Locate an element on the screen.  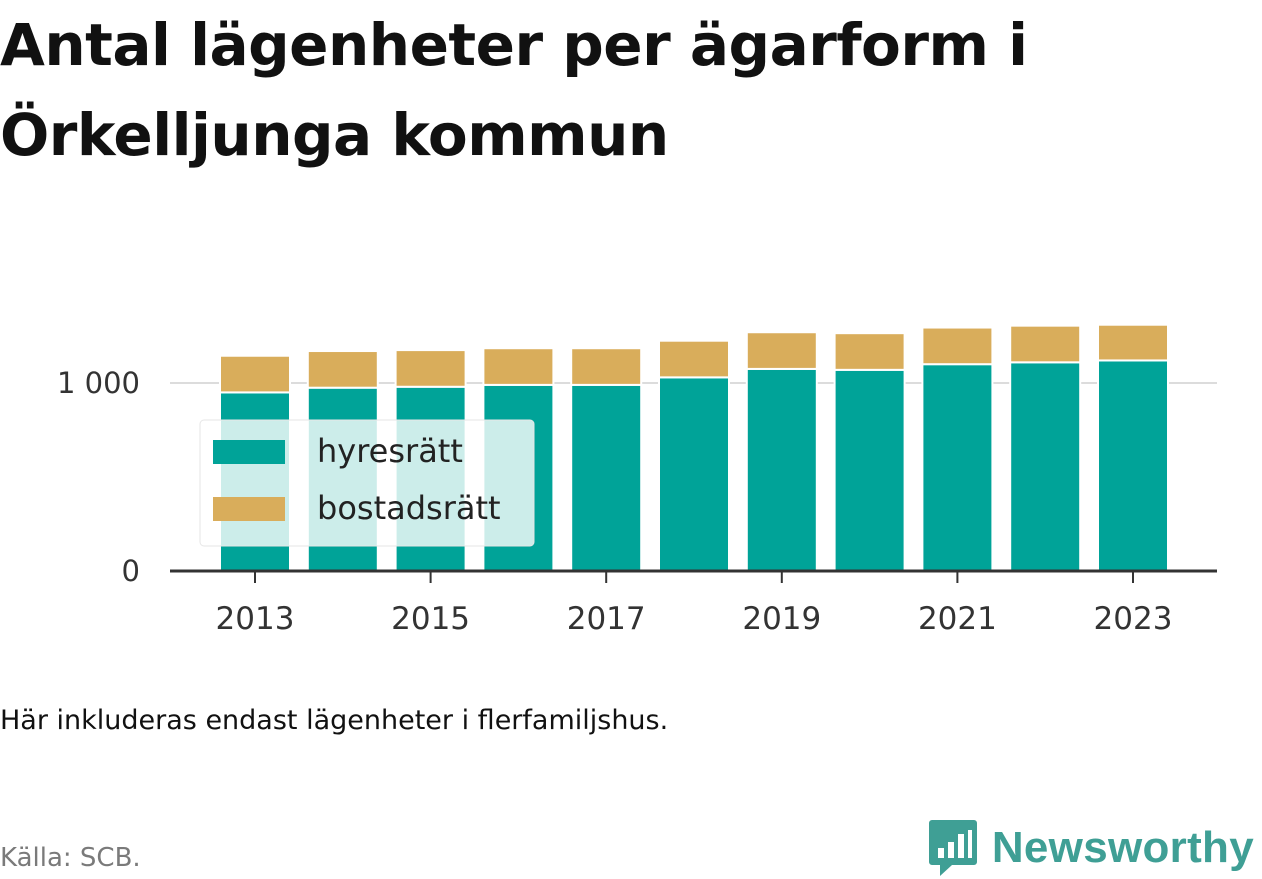
bar-2017-bostadsrätt is located at coordinates (606, 366).